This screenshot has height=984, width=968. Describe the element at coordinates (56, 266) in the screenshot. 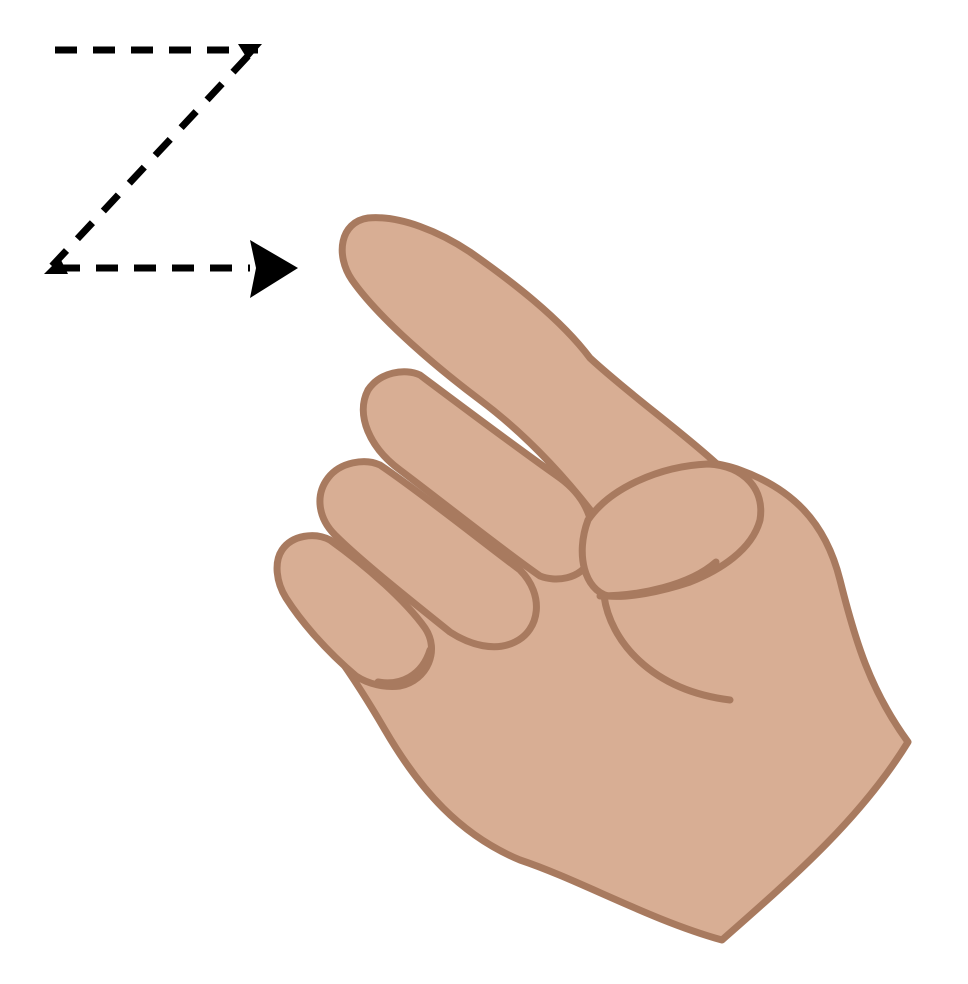

I see `z-bottom-corner-cap` at that location.